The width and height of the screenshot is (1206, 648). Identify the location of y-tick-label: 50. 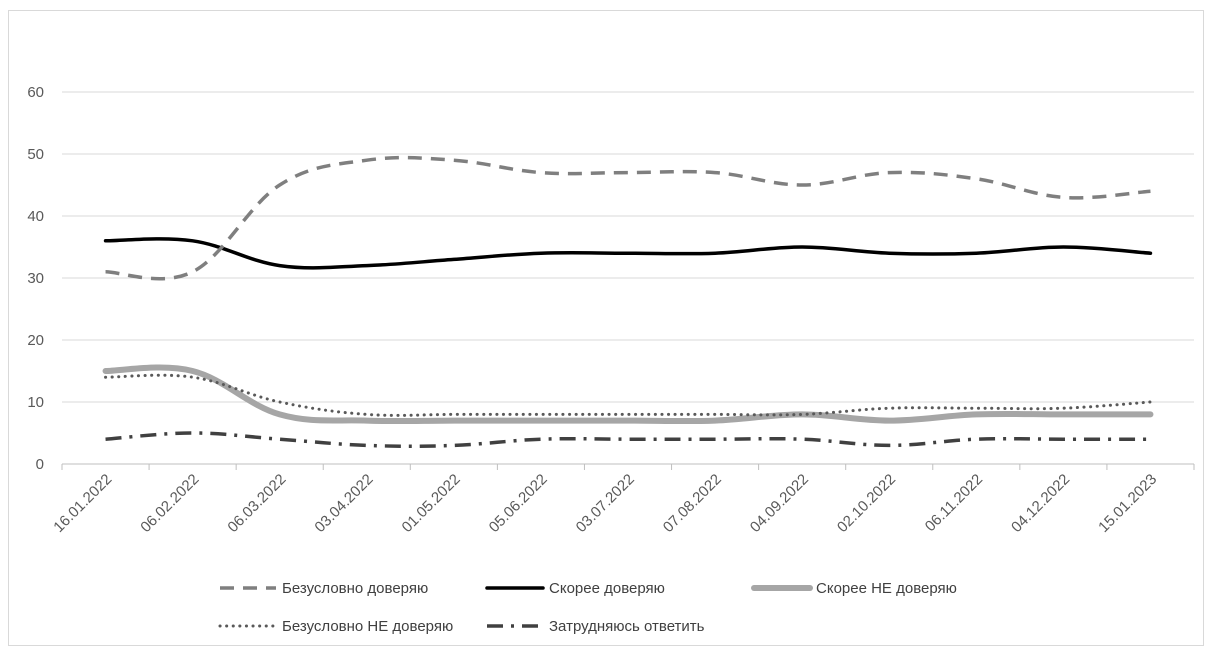
(35, 154).